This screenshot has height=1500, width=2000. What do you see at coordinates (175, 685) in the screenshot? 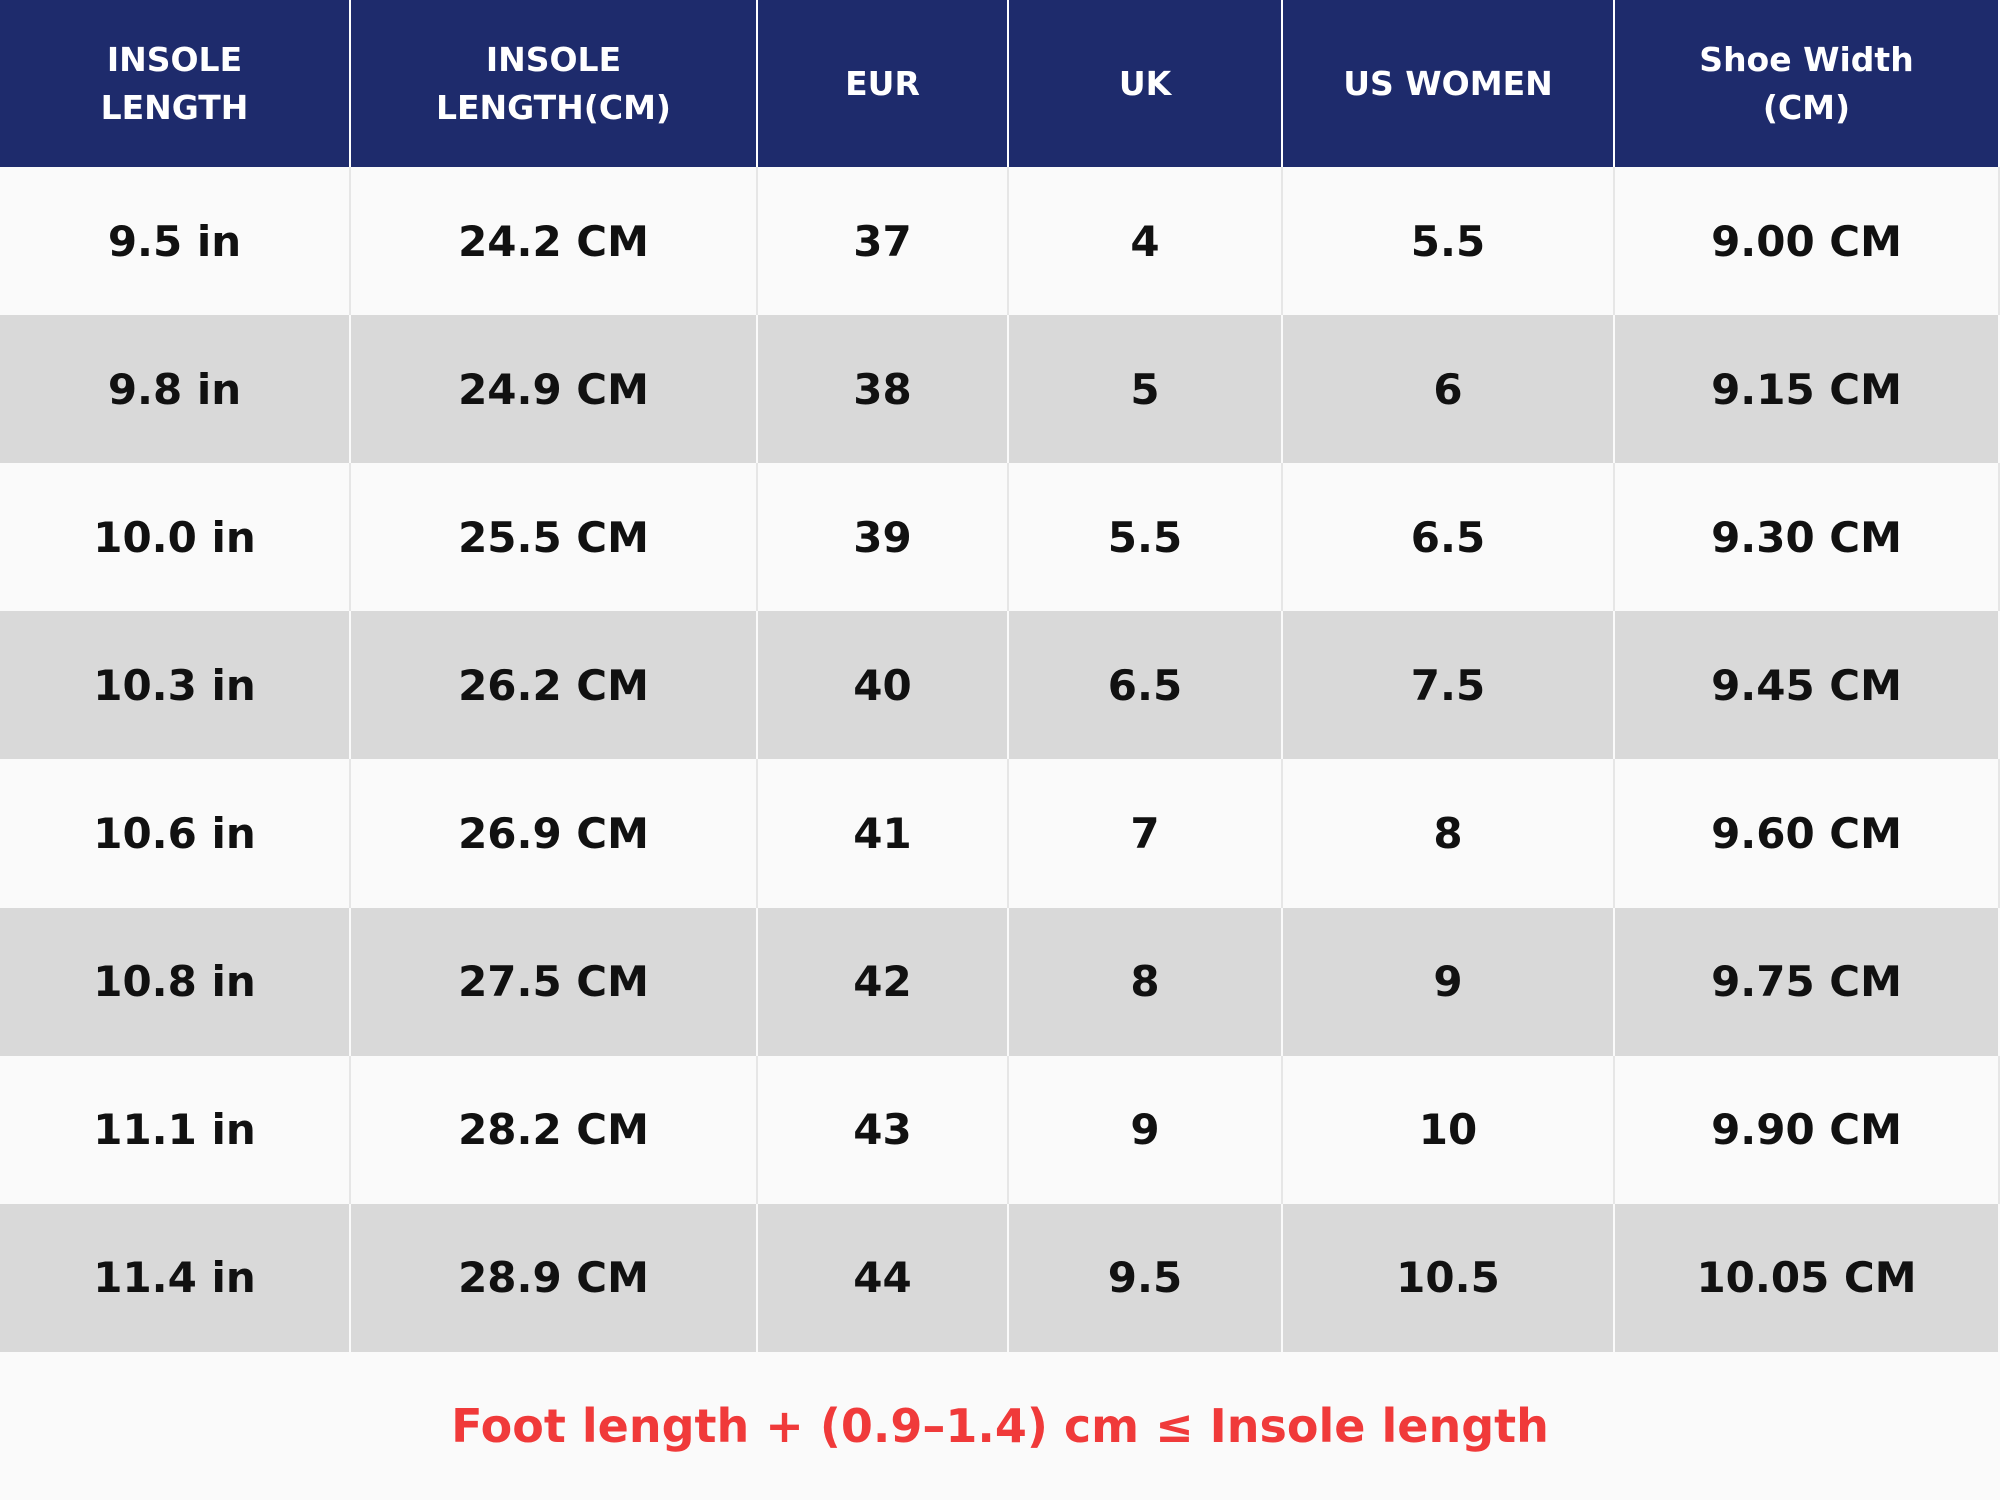
I see `table-cell: 10.3 in` at bounding box center [175, 685].